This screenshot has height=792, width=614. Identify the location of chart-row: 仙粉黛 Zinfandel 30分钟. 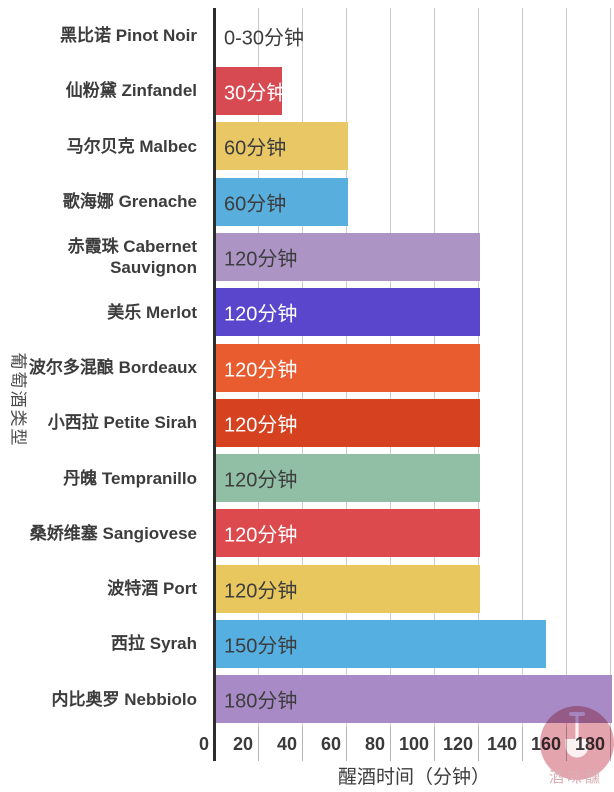
(307, 90).